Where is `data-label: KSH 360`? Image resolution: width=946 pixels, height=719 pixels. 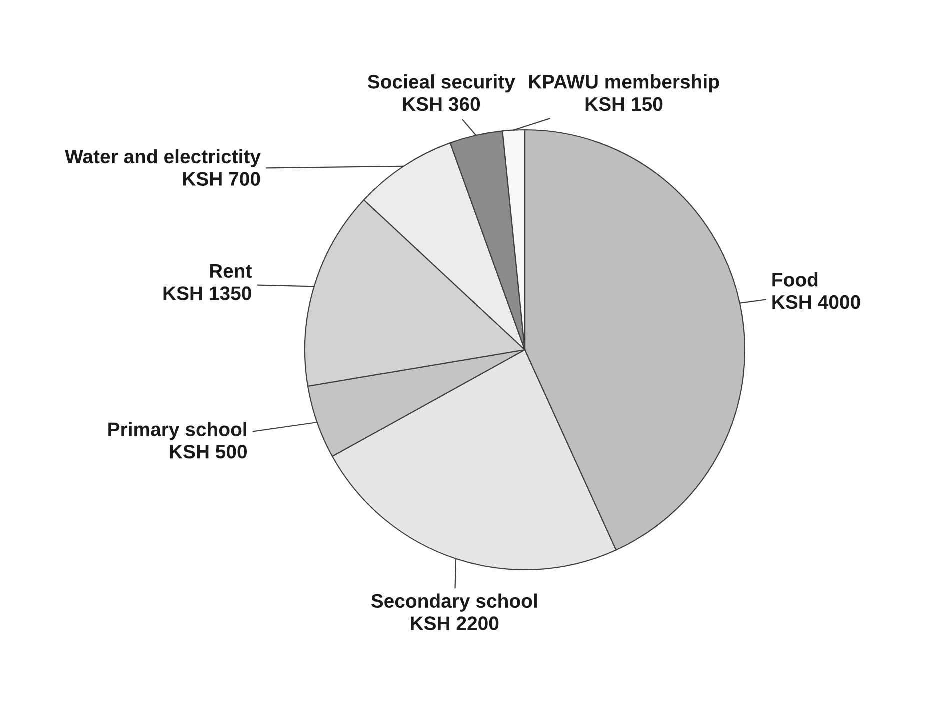 data-label: KSH 360 is located at coordinates (441, 104).